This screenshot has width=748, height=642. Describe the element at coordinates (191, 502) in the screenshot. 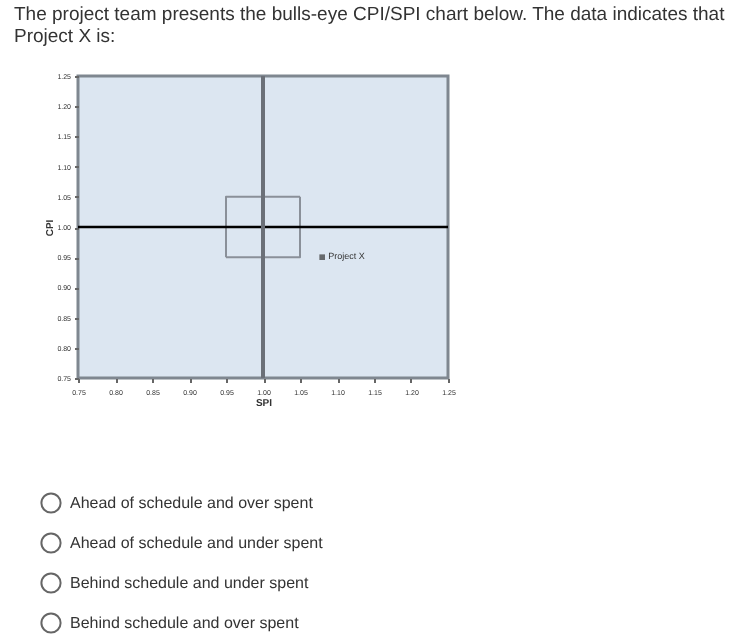

I see `text: Ahead of schedule and over spent` at that location.